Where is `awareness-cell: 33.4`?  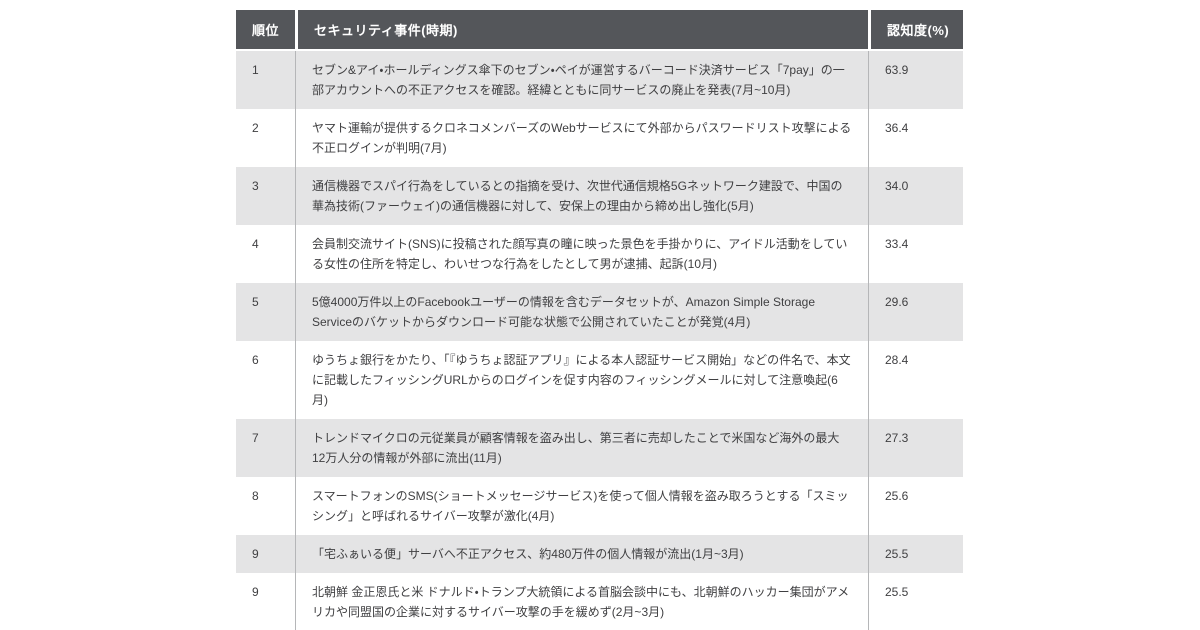
awareness-cell: 33.4 is located at coordinates (915, 254).